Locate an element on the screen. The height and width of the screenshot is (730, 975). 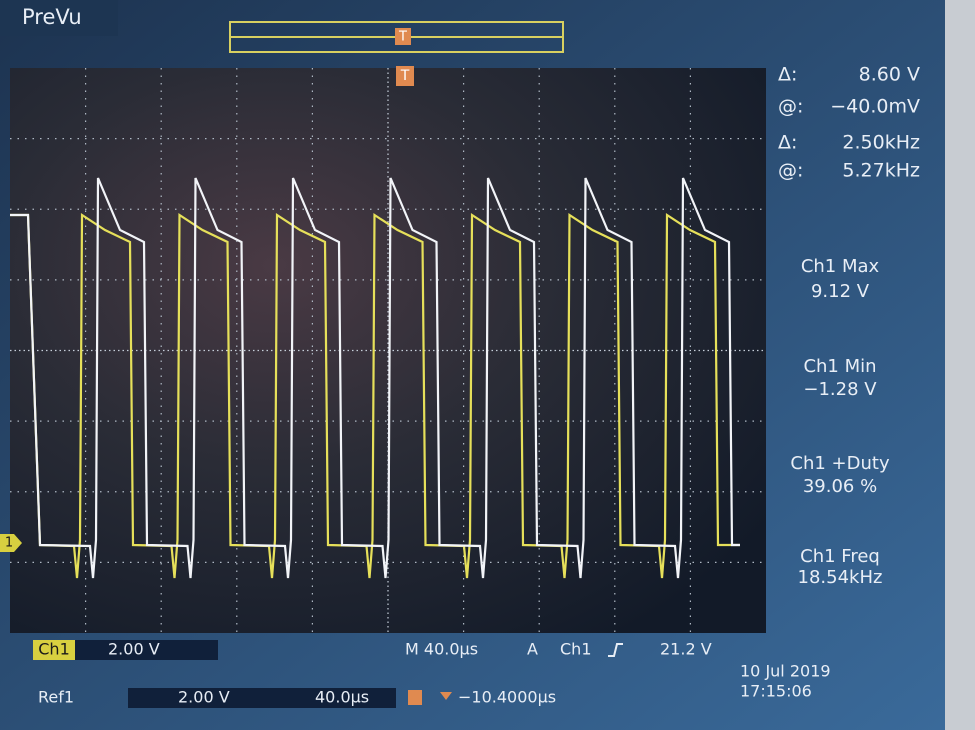
cursor-readouts: Δ: 8.60 V @: −40.0mV Δ: 2.50kHz @: 5.27kHz is located at coordinates (849, 123).